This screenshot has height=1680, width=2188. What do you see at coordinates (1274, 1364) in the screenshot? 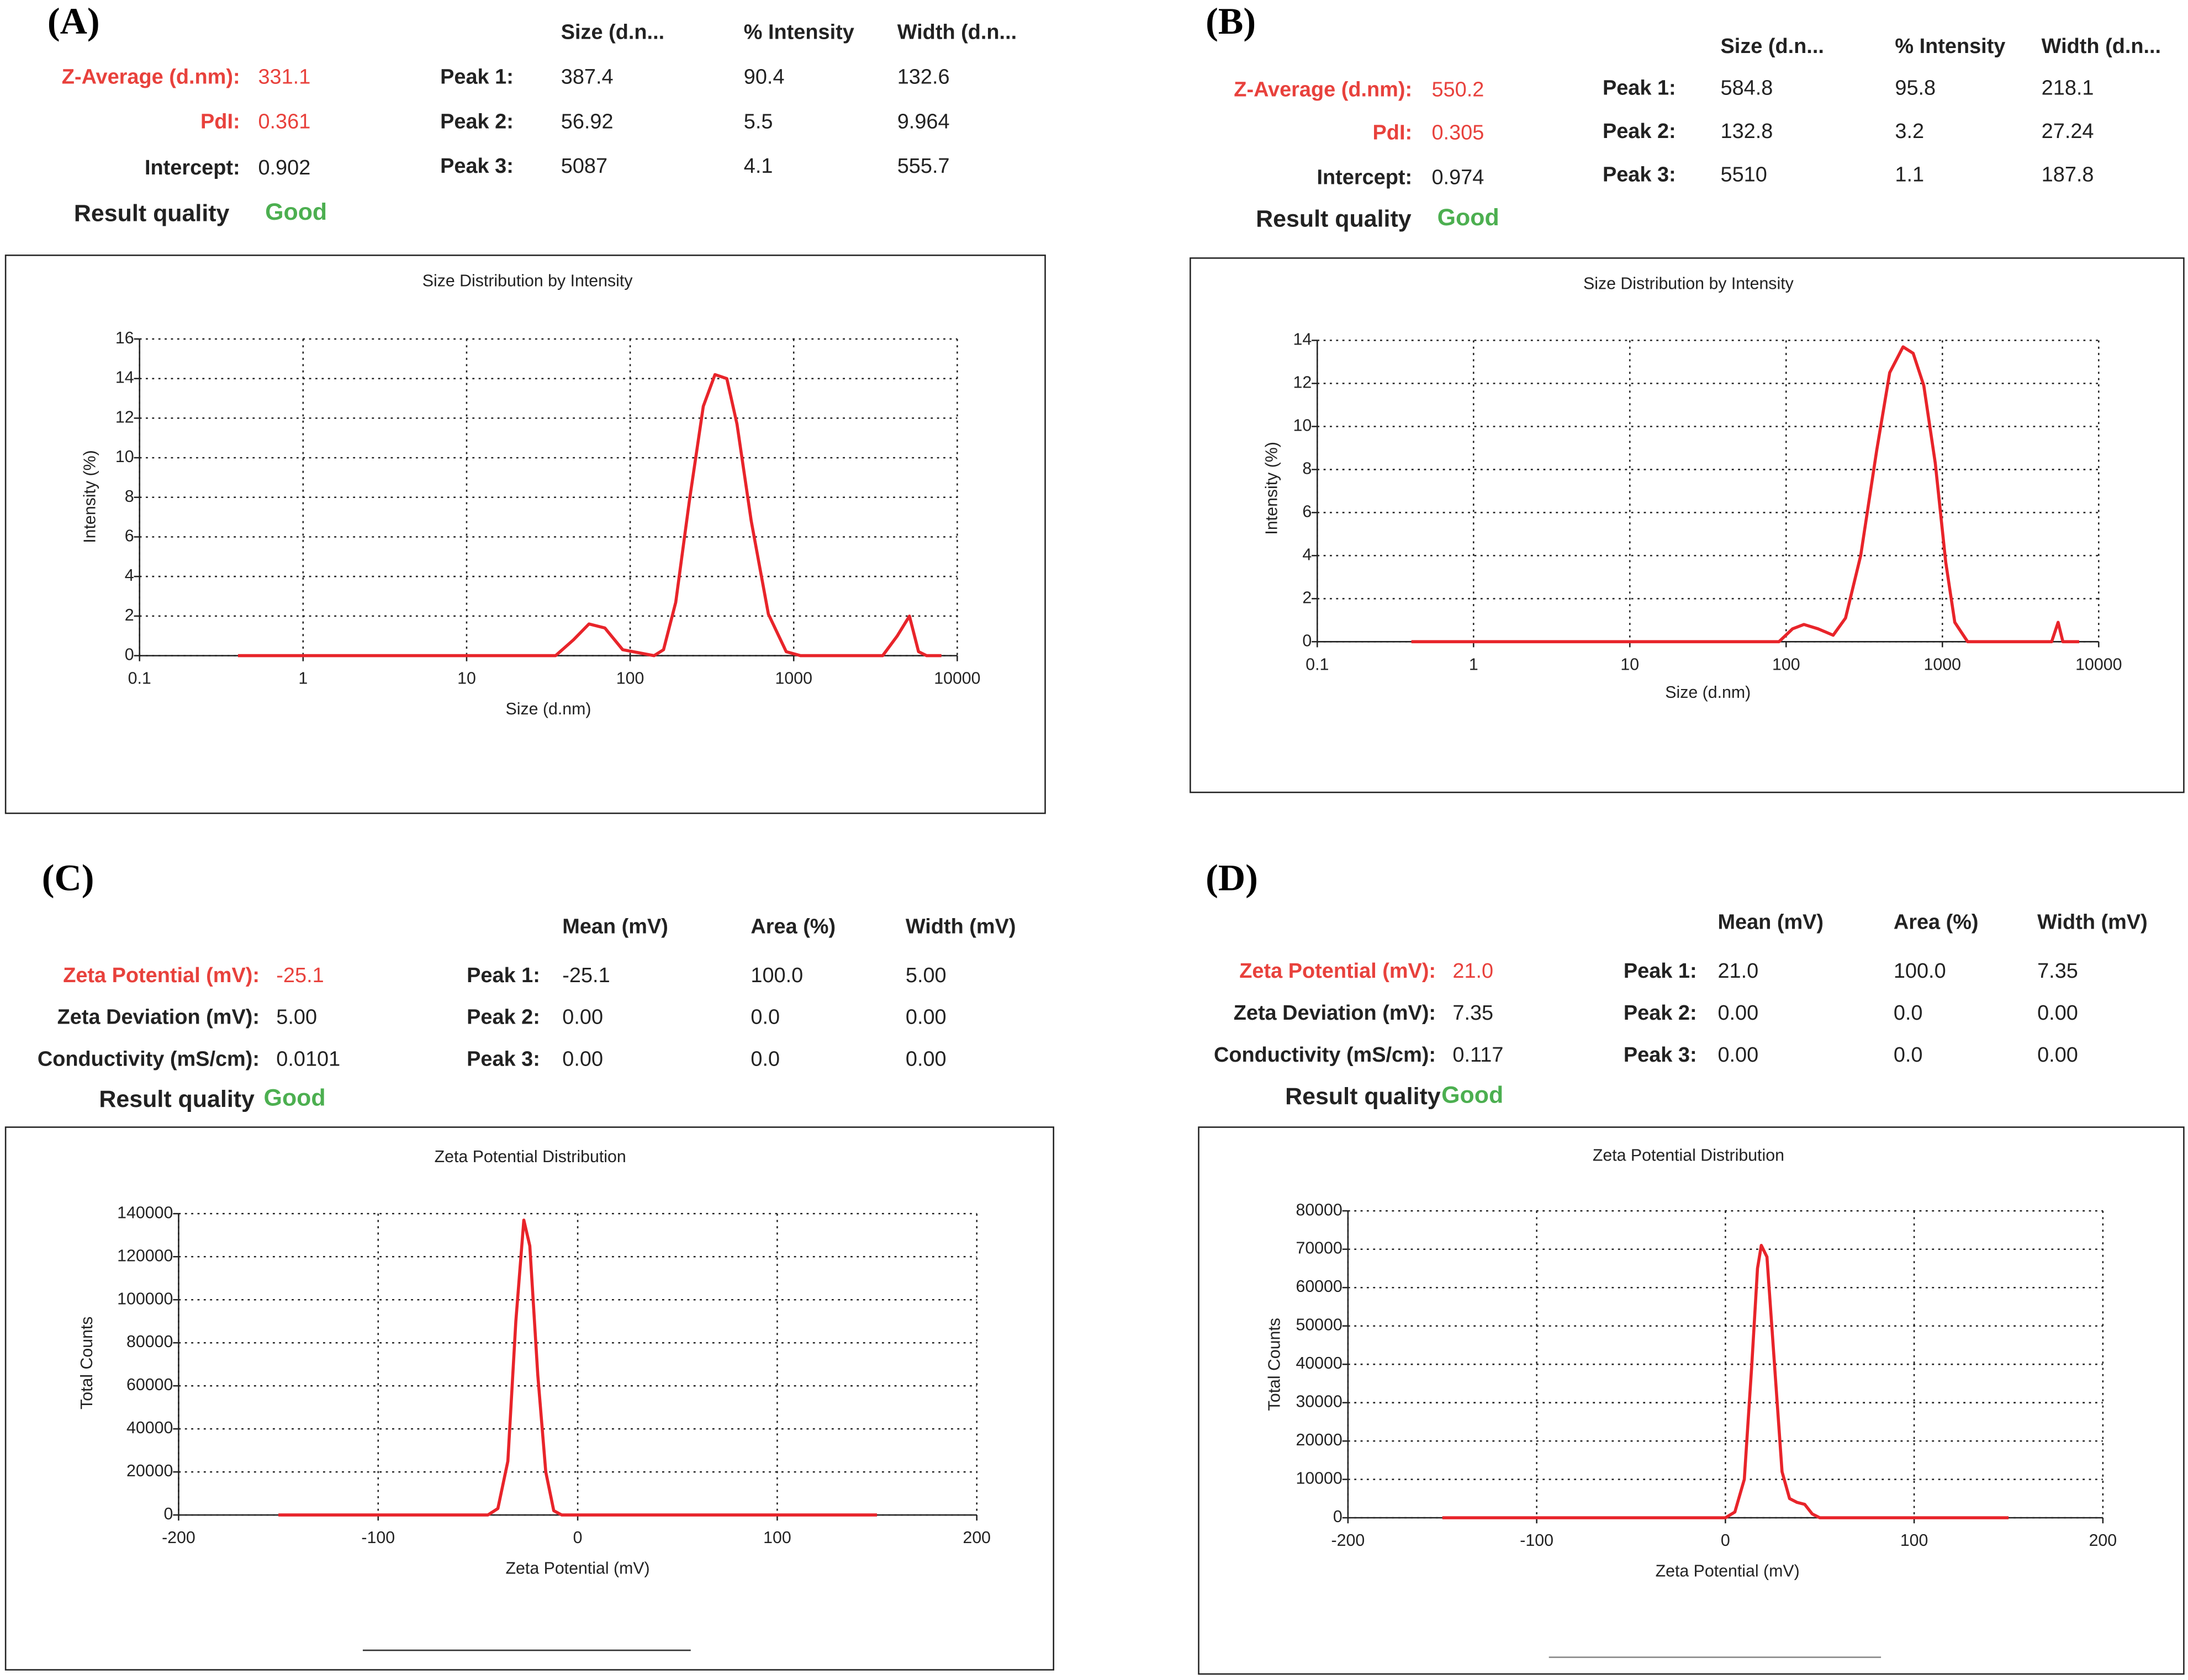
I see `y-axis-label: Total Counts` at bounding box center [1274, 1364].